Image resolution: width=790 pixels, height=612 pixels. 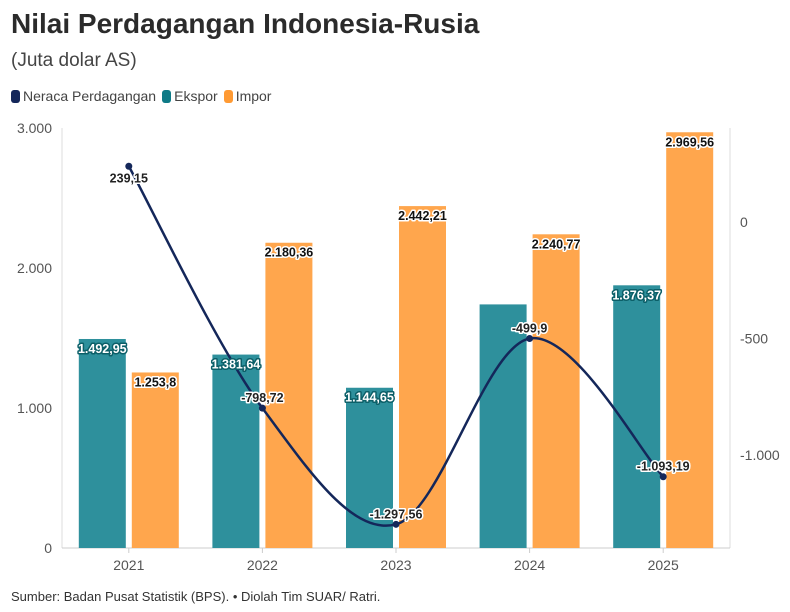 I want to click on data-label-ekspor: 1.876,37, so click(x=636, y=295).